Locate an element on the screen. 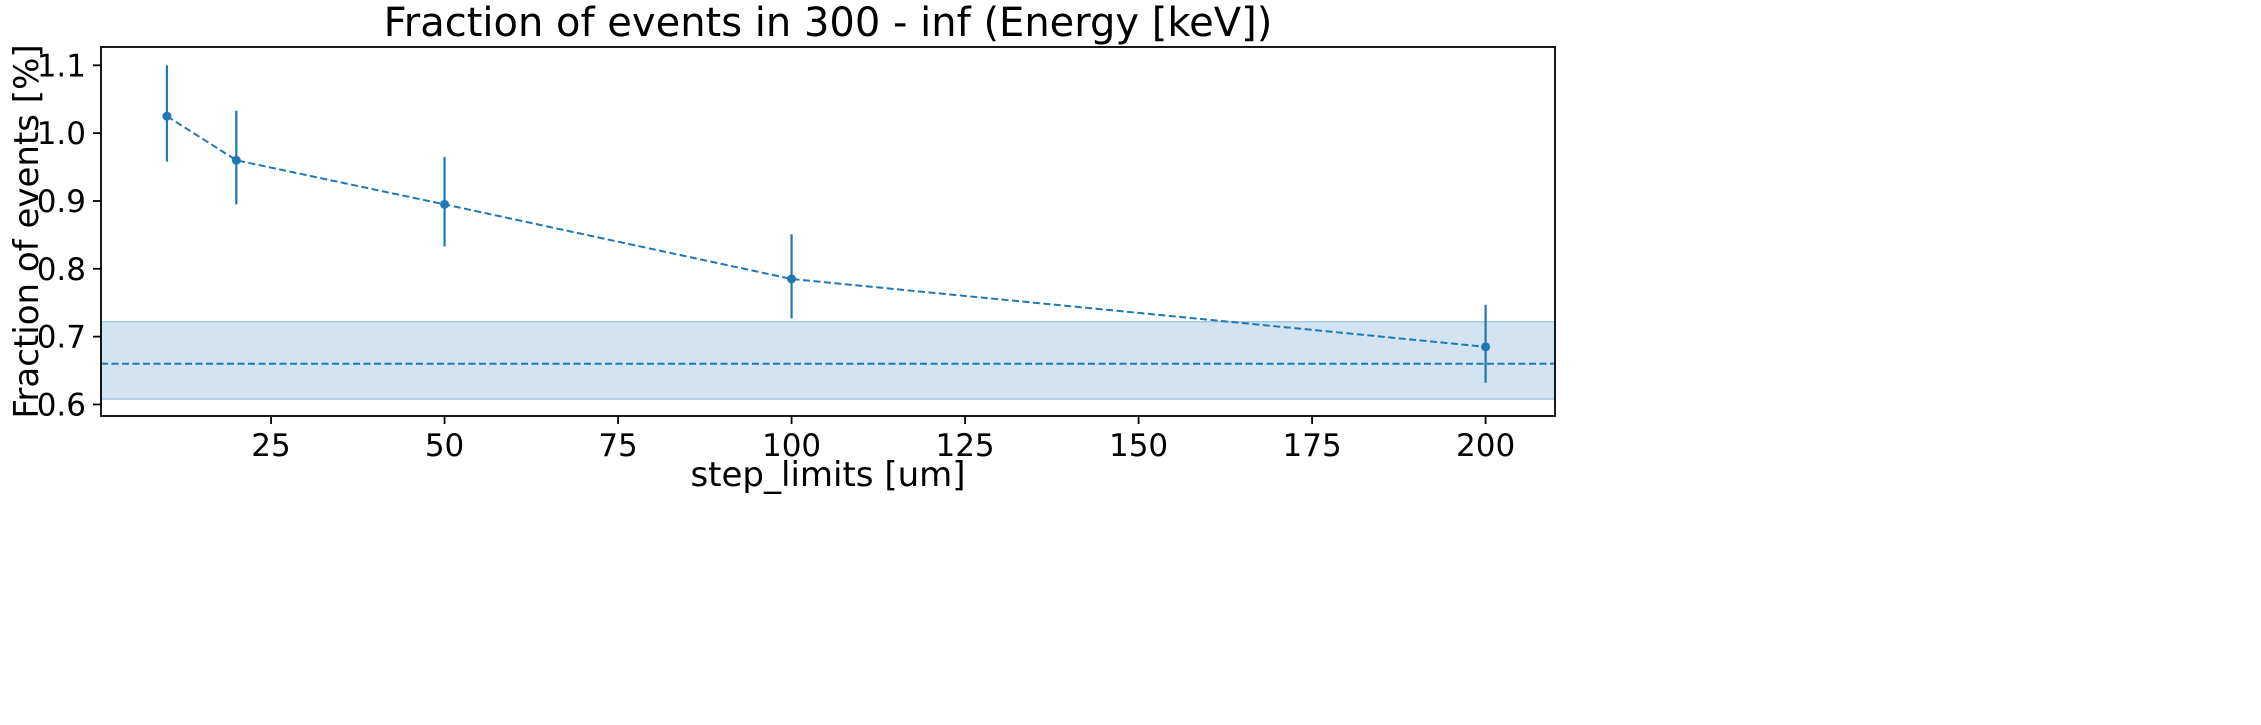 The image size is (2261, 725). y-axis: 0.6 0.7 0.8 0.9 1.0 1.1 is located at coordinates (69, 235).